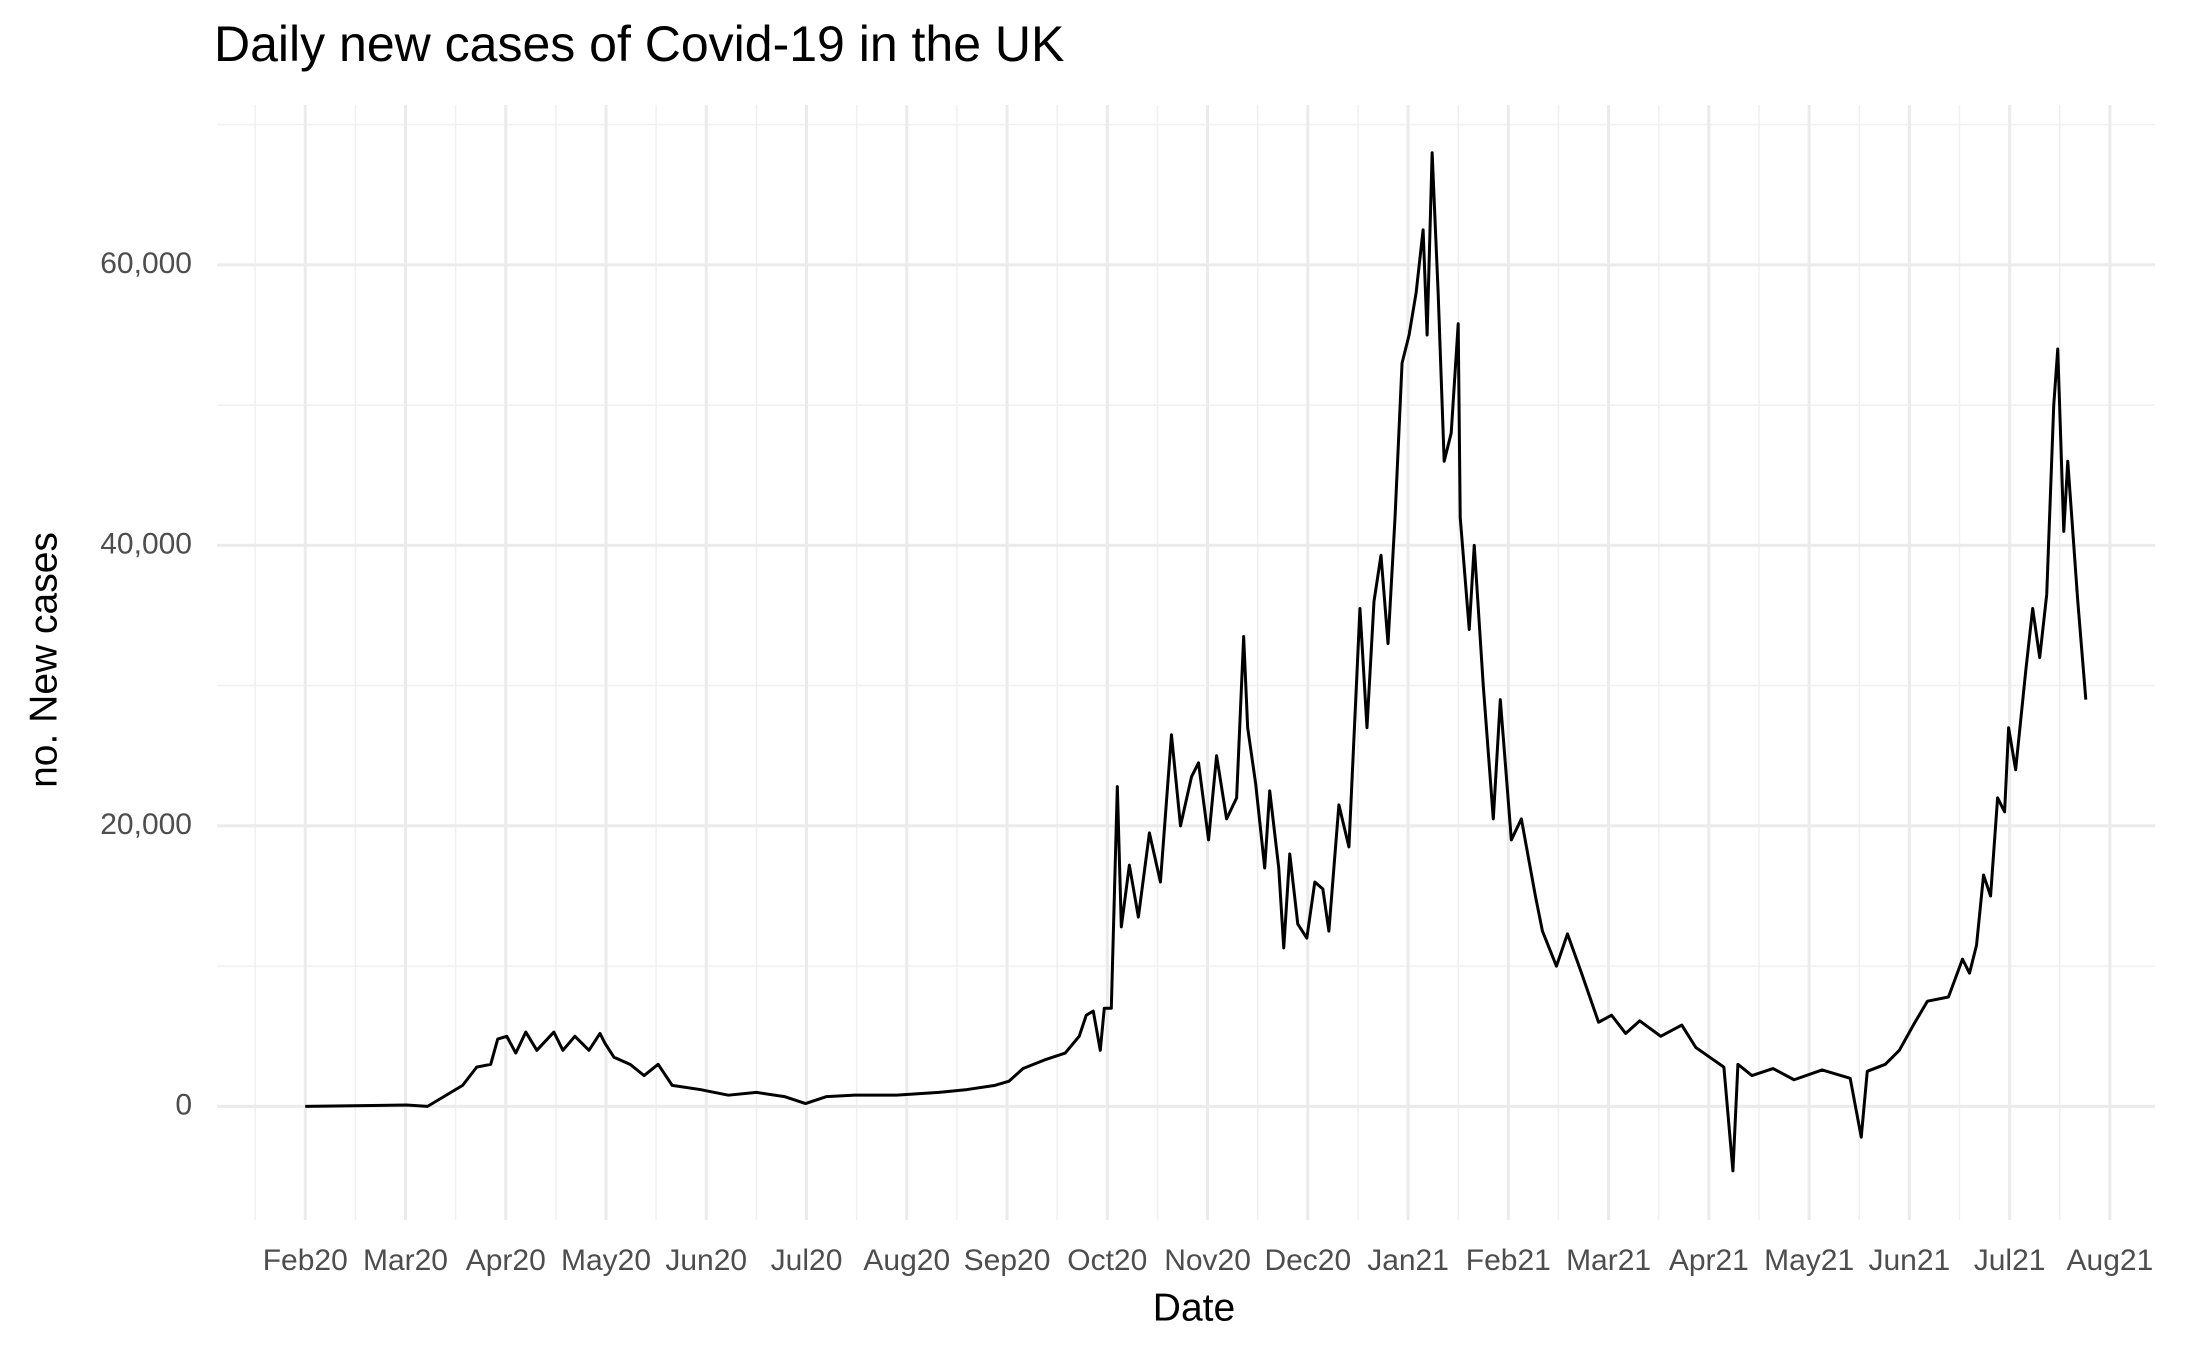  What do you see at coordinates (1709, 1260) in the screenshot?
I see `x-tick-label: Apr21` at bounding box center [1709, 1260].